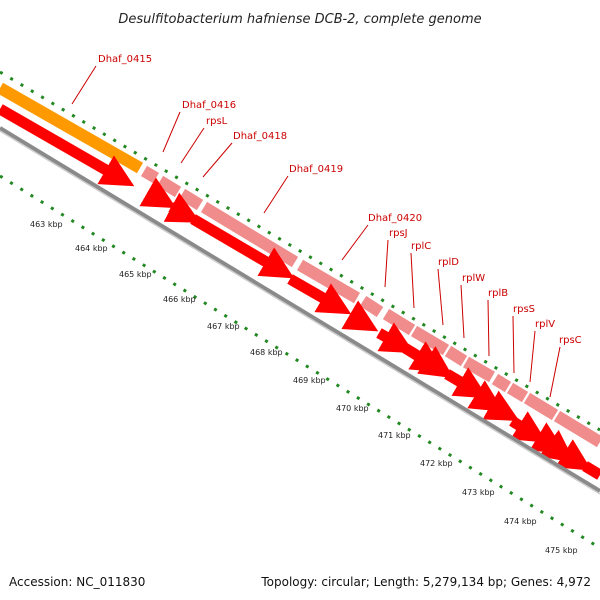  What do you see at coordinates (524, 309) in the screenshot?
I see `gene-label: rpsS` at bounding box center [524, 309].